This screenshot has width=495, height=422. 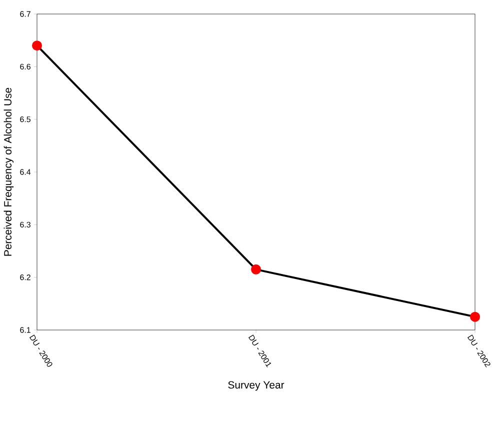 What do you see at coordinates (256, 386) in the screenshot?
I see `x-axis-title: Survey Year` at bounding box center [256, 386].